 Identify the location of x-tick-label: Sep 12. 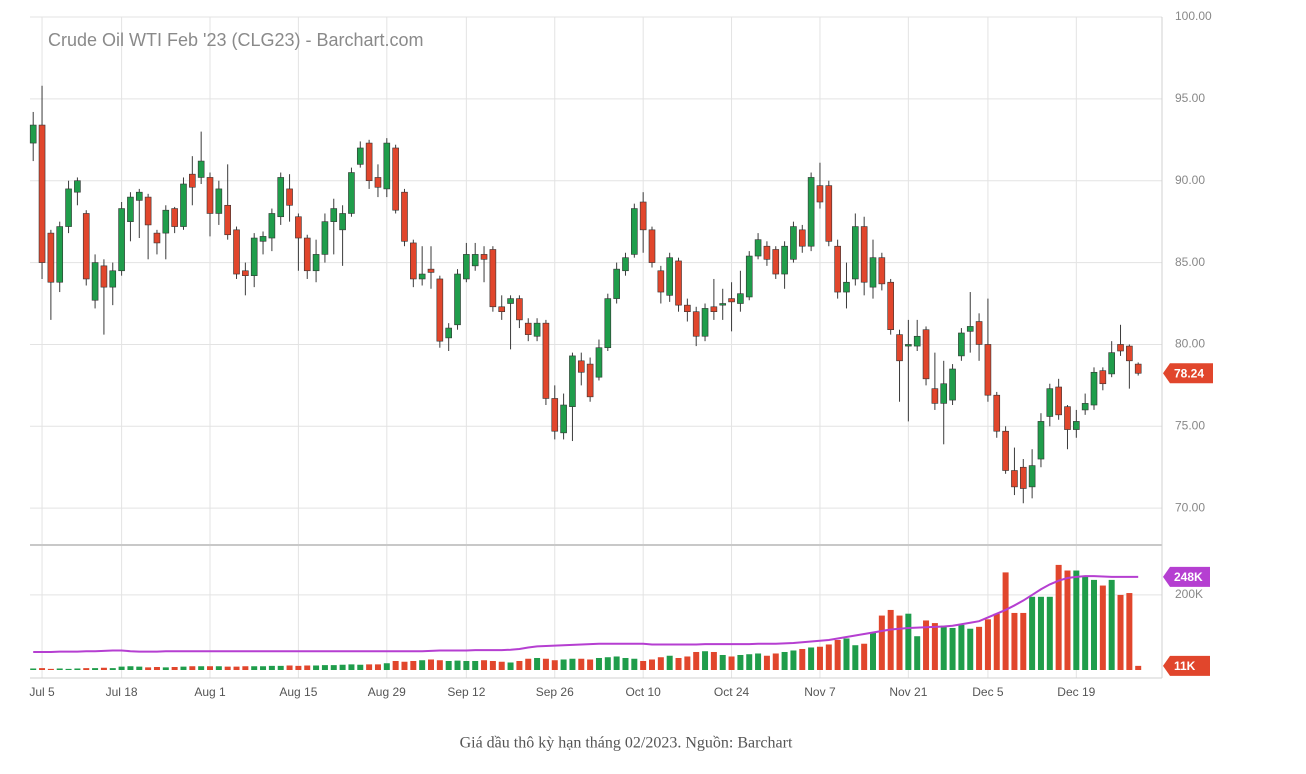
(466, 692).